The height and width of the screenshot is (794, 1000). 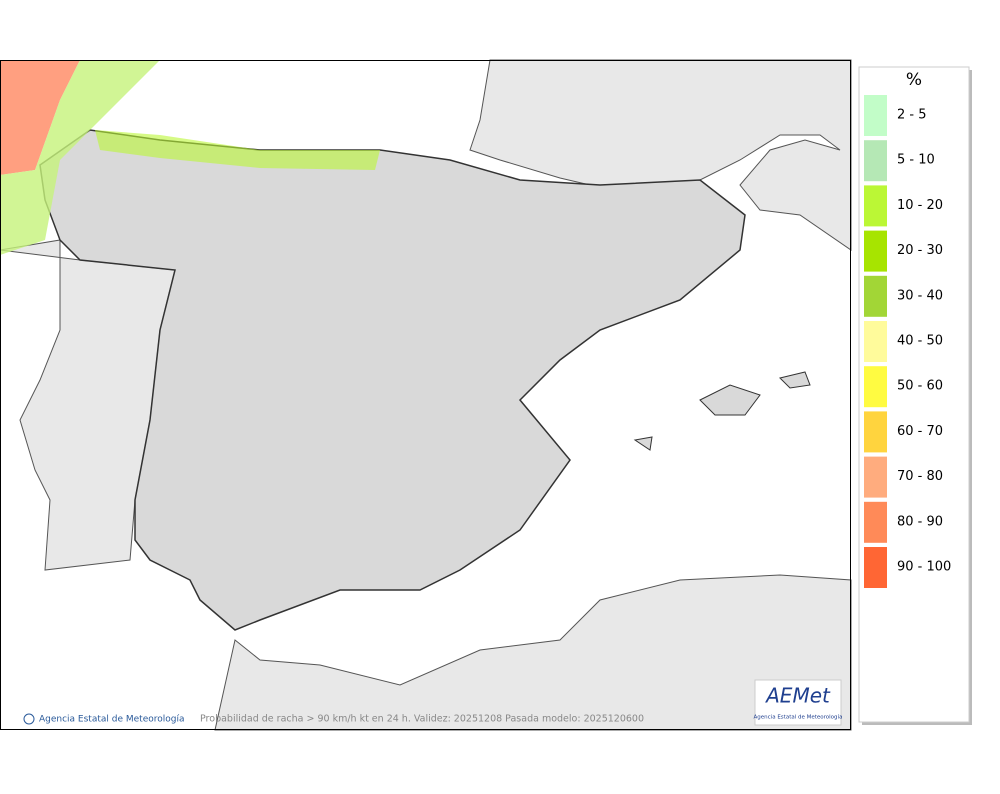 I want to click on copyright-icon, so click(x=29, y=719).